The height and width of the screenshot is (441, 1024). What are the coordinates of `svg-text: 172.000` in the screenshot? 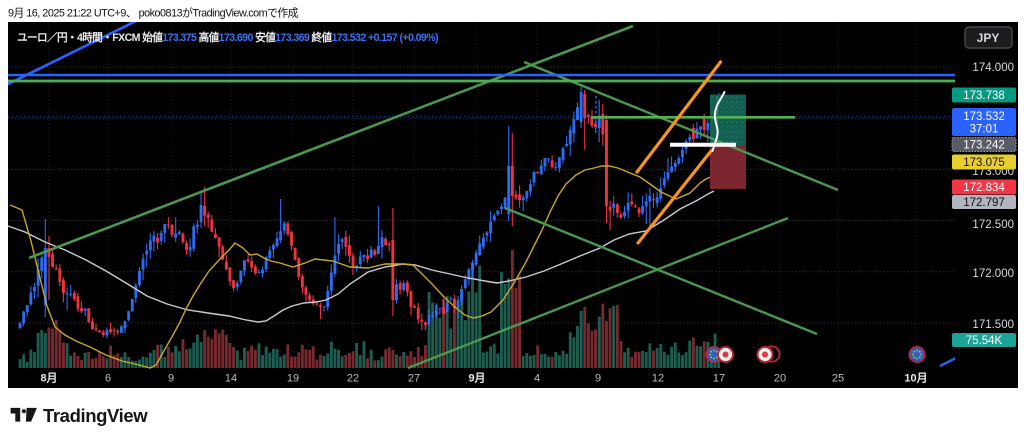 It's located at (993, 274).